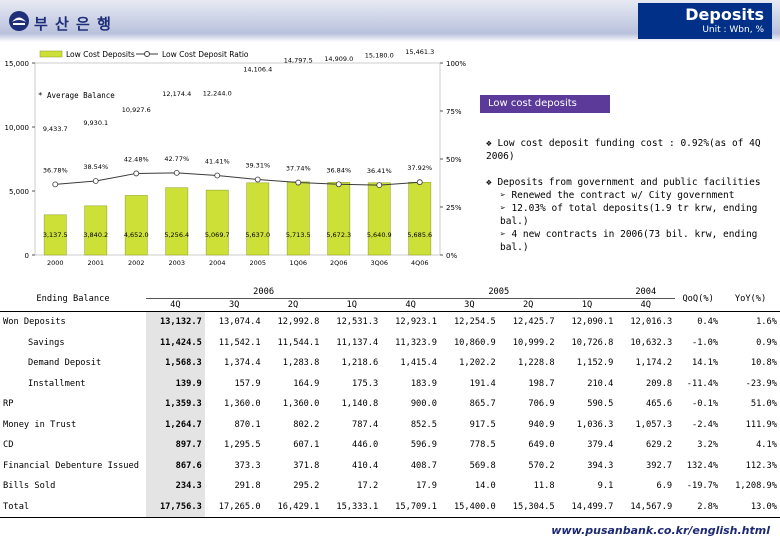  Describe the element at coordinates (51, 54) in the screenshot. I see `legend-swatch-bar` at that location.